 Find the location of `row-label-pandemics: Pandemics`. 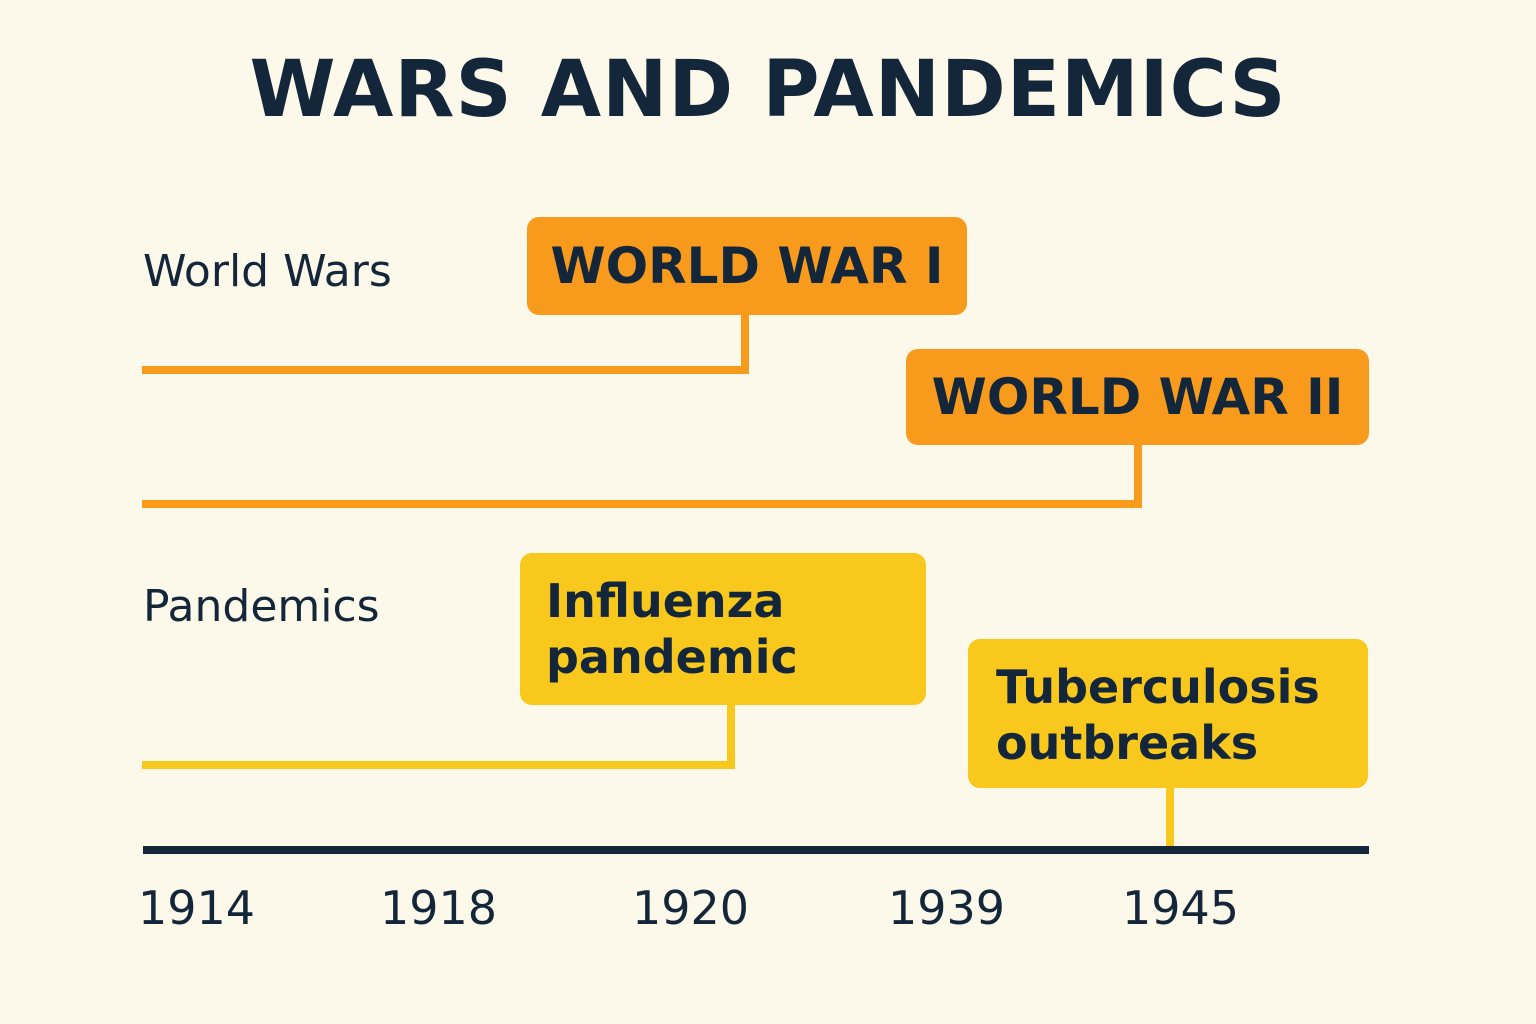

row-label-pandemics: Pandemics is located at coordinates (261, 606).